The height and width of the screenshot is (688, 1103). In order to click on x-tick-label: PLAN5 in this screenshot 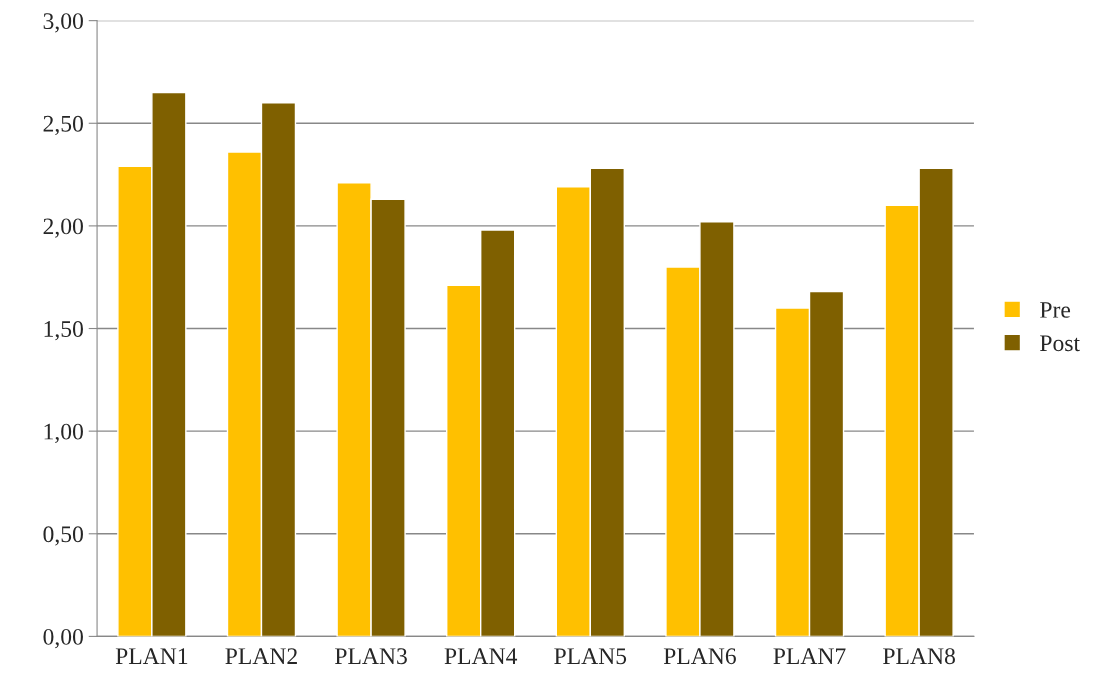, I will do `click(590, 656)`.